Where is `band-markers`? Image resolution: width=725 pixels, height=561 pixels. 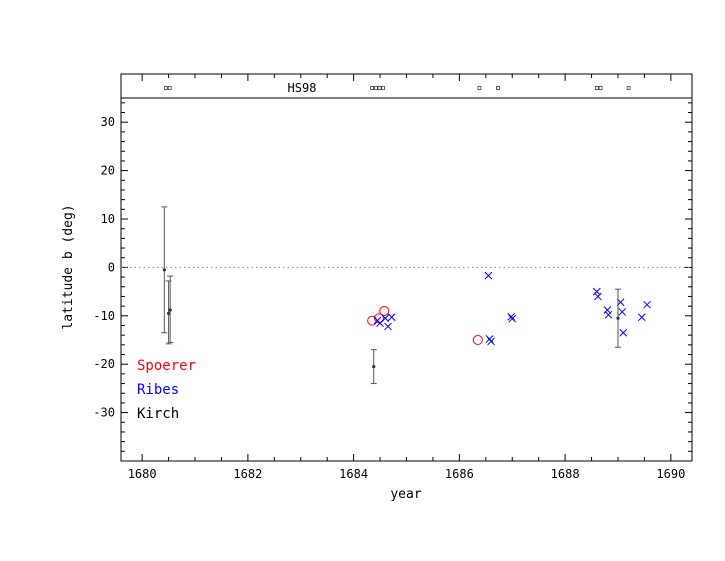 band-markers is located at coordinates (397, 88).